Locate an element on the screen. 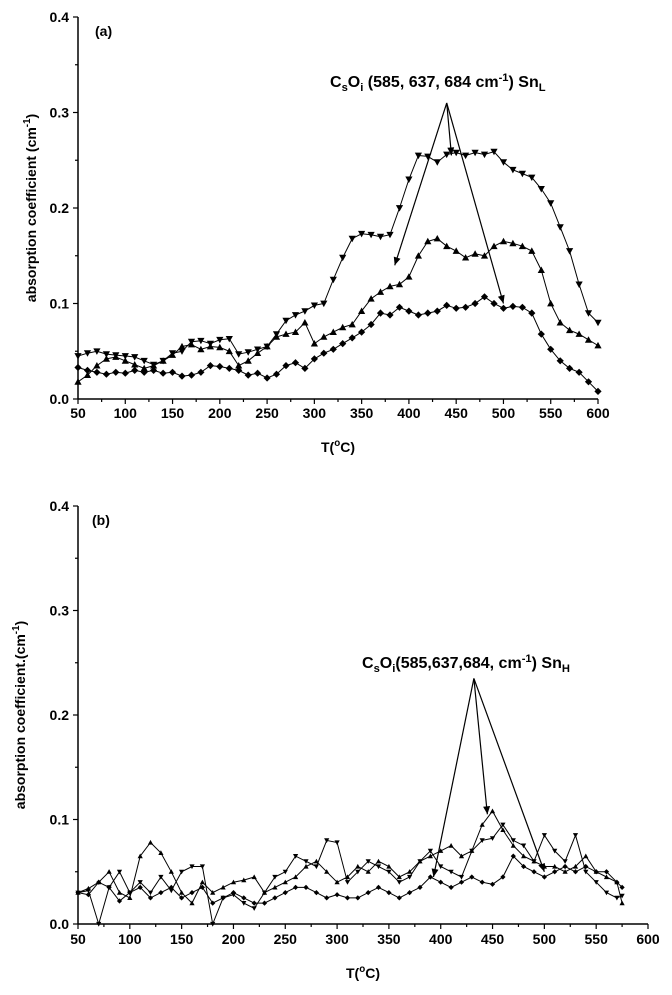  y-tick-label: 0.1 is located at coordinates (60, 304).